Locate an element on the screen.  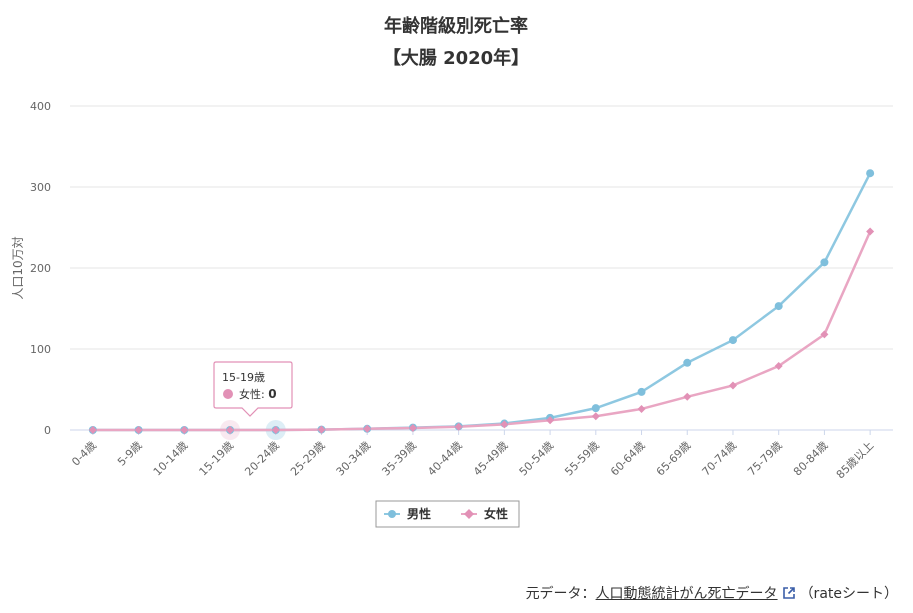
x-tick-label: 5-9歳 is located at coordinates (130, 454).